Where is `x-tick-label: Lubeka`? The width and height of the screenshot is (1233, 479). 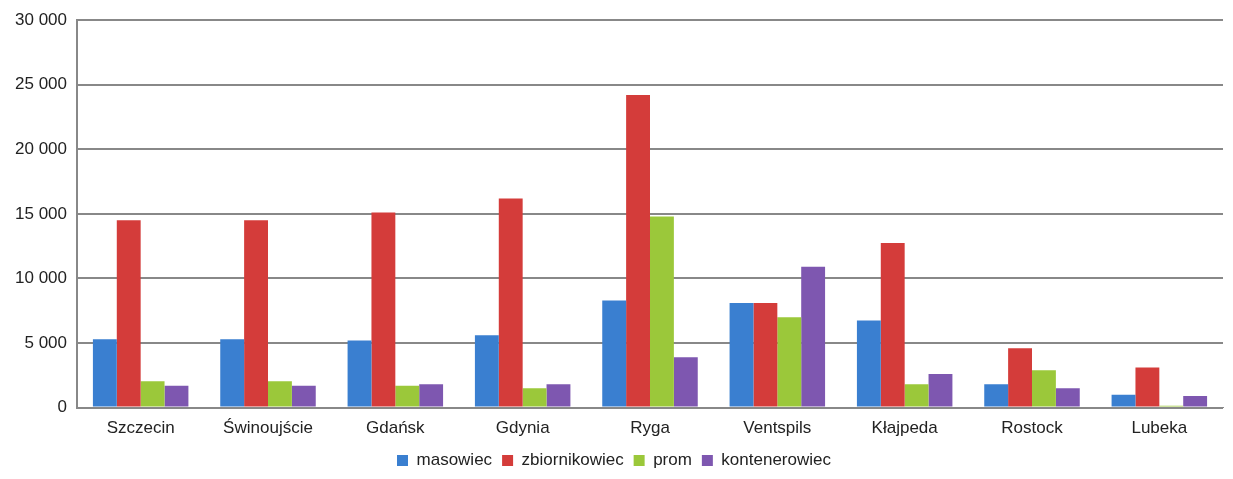
x-tick-label: Lubeka is located at coordinates (1159, 428).